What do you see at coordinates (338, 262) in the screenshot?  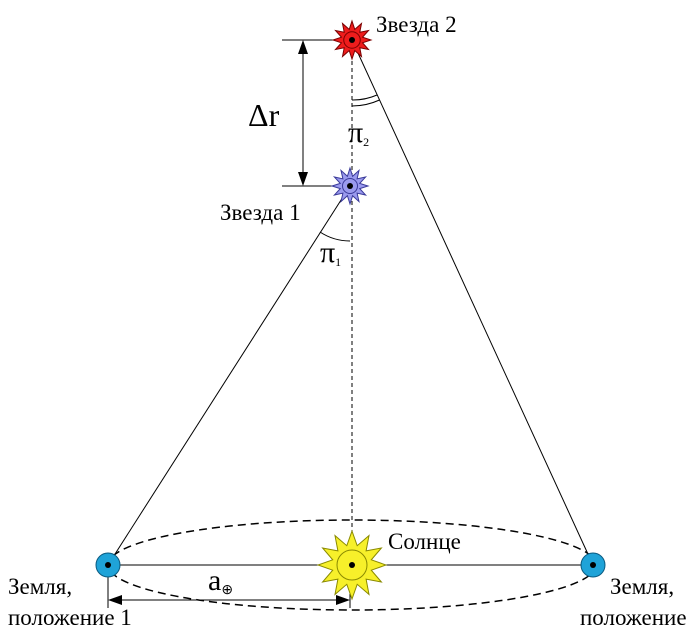 I see `subscript: 1` at bounding box center [338, 262].